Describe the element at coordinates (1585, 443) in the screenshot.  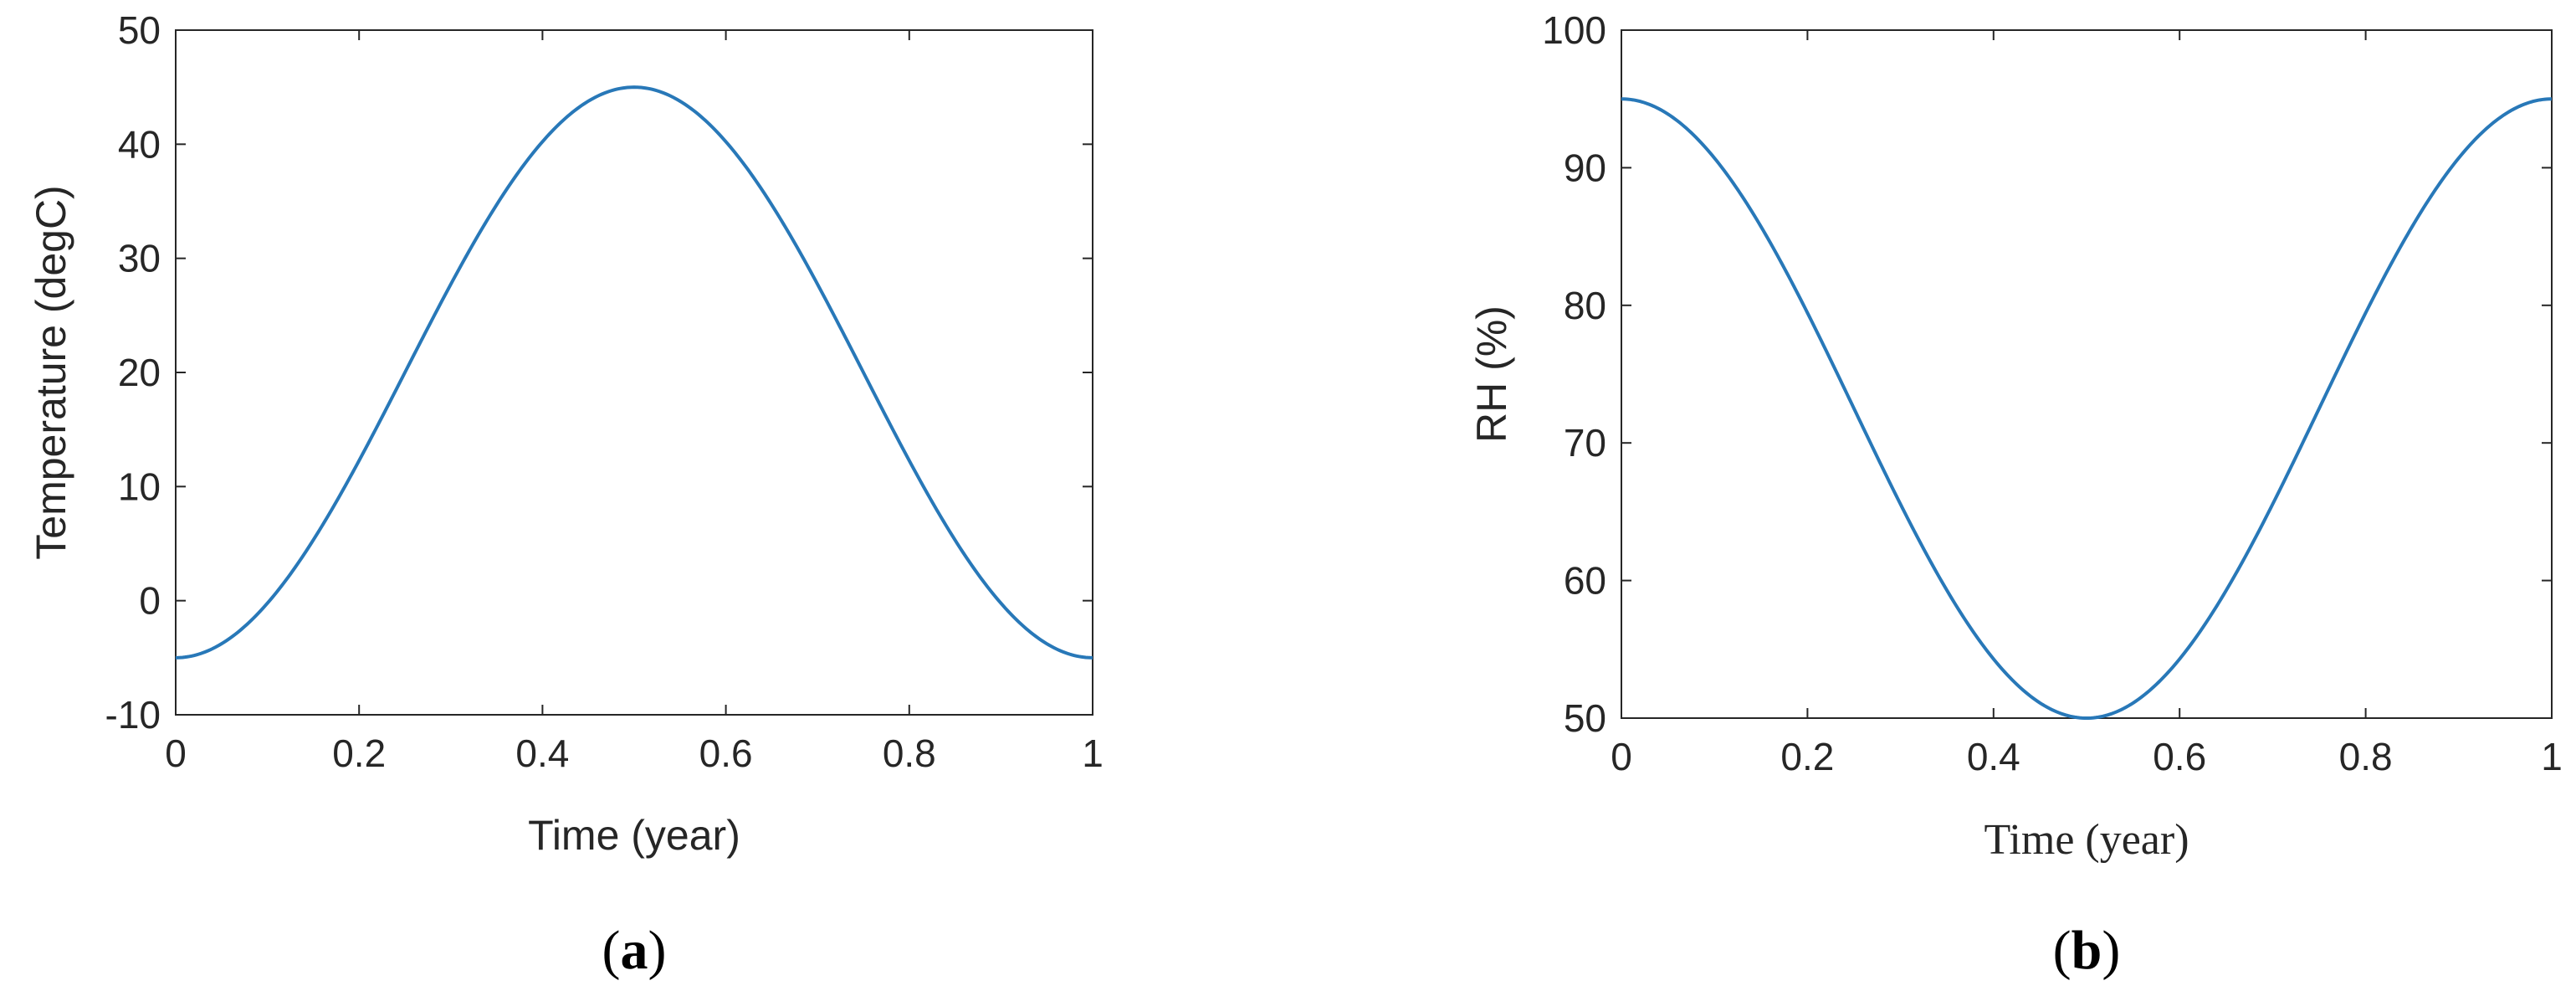
I see `y-tick-label: 70` at that location.